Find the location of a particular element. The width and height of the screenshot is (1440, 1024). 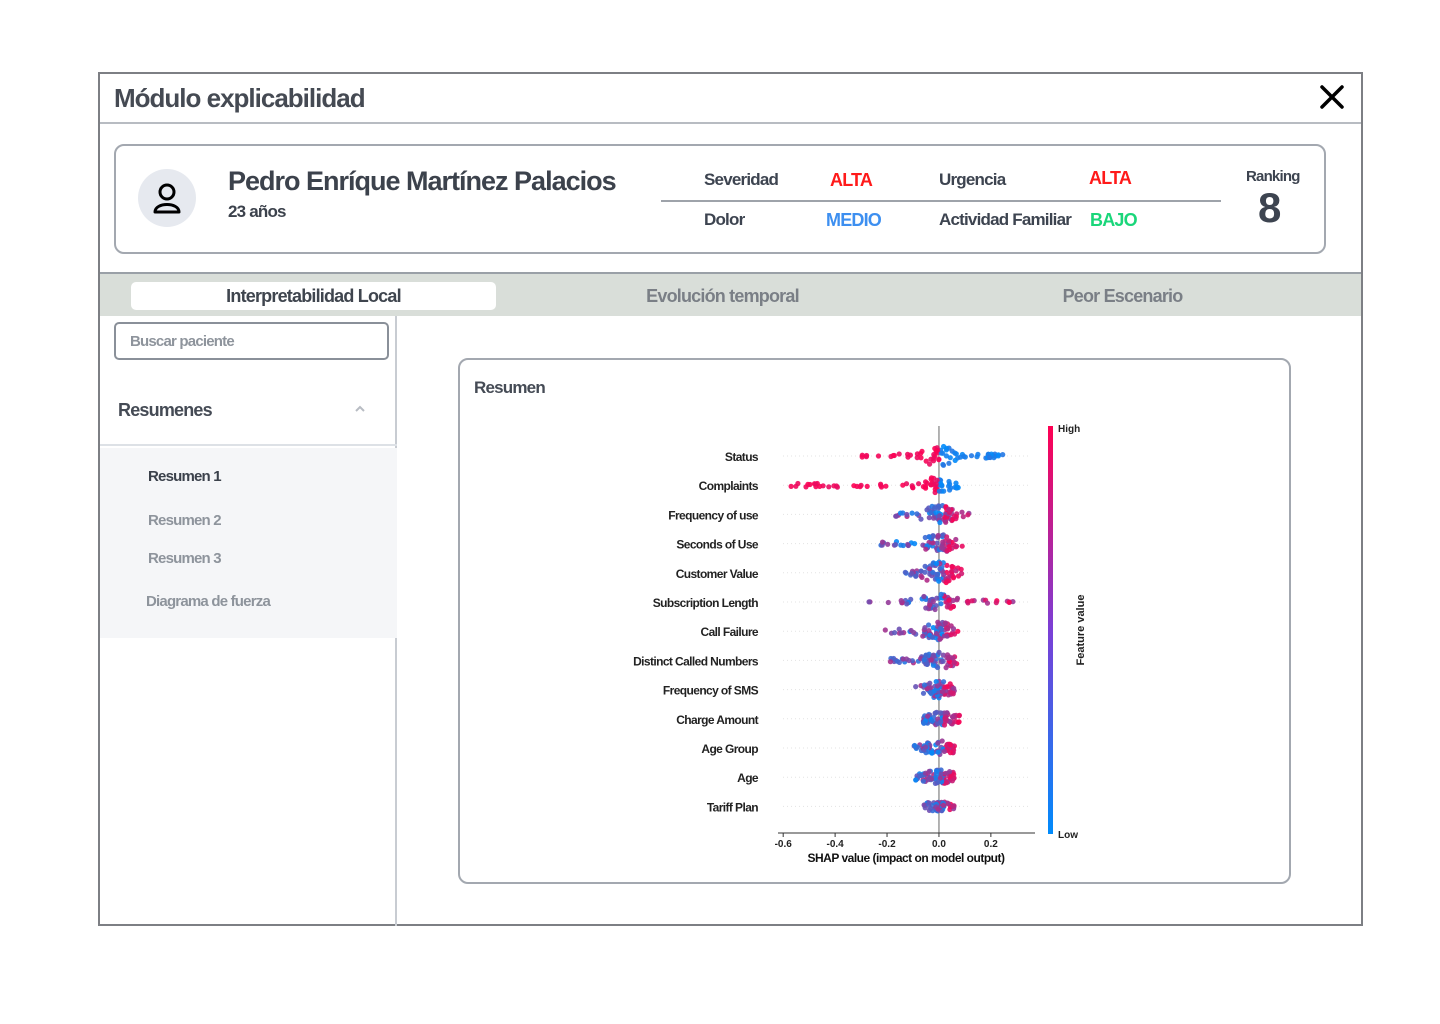

metric-severity-label: Severidad is located at coordinates (741, 179).